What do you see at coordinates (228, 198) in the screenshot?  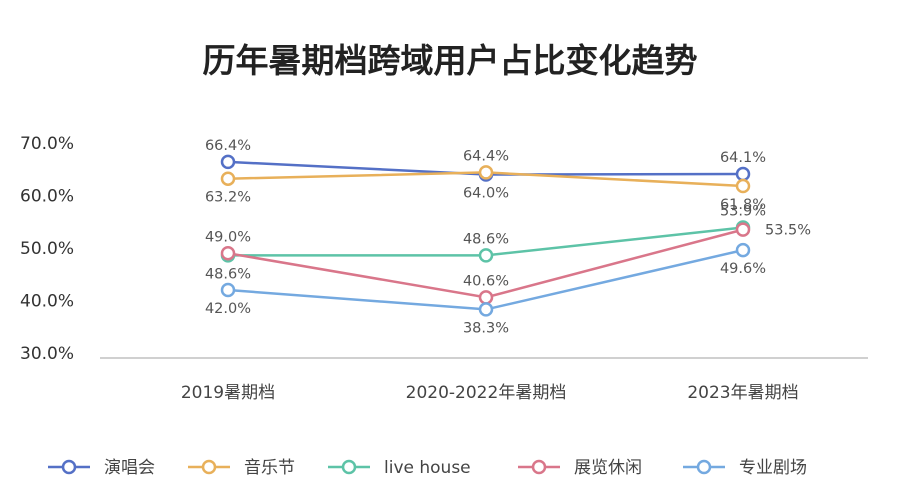 I see `data-label: 63.2%` at bounding box center [228, 198].